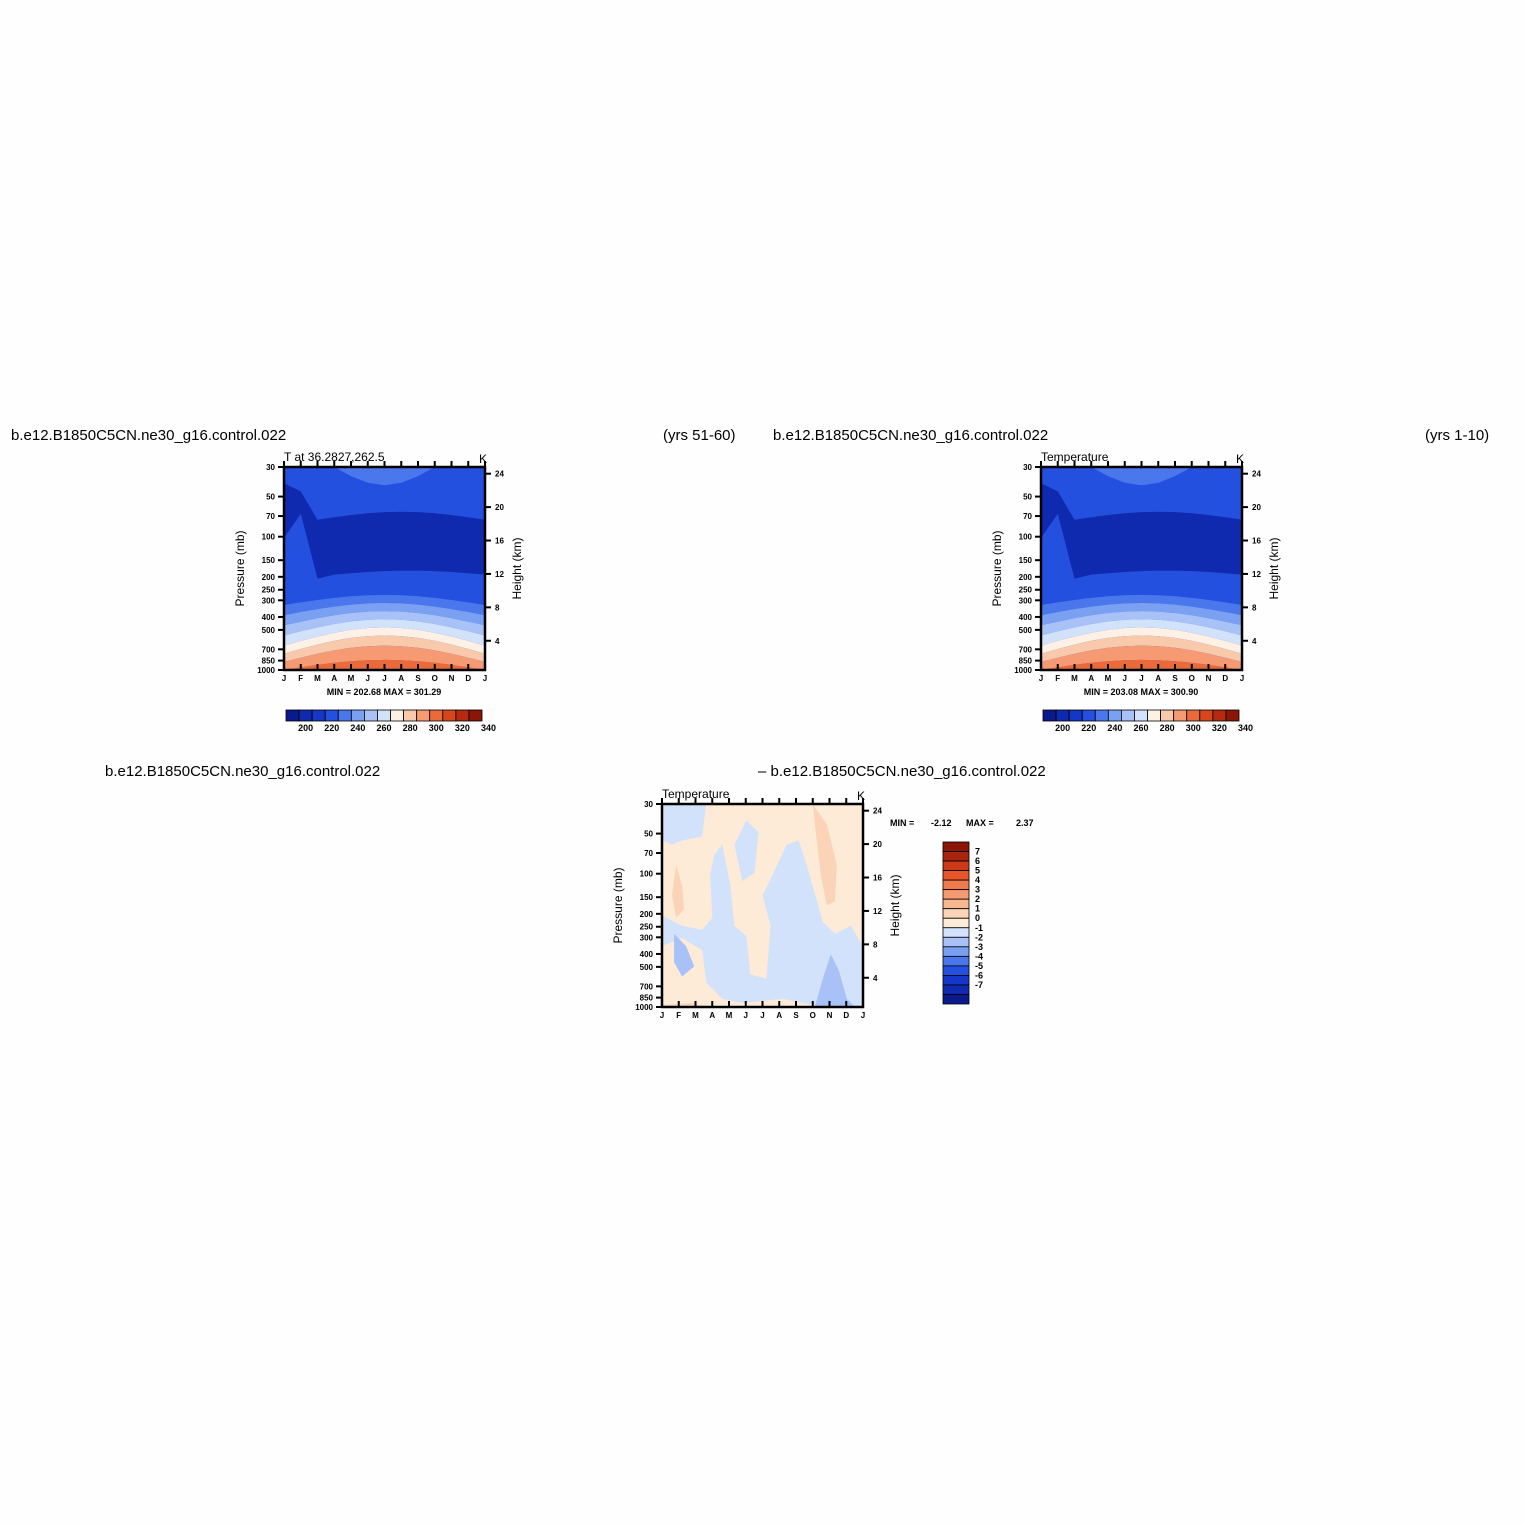 The image size is (1525, 1525). What do you see at coordinates (436, 728) in the screenshot?
I see `colorbar-label: 300` at bounding box center [436, 728].